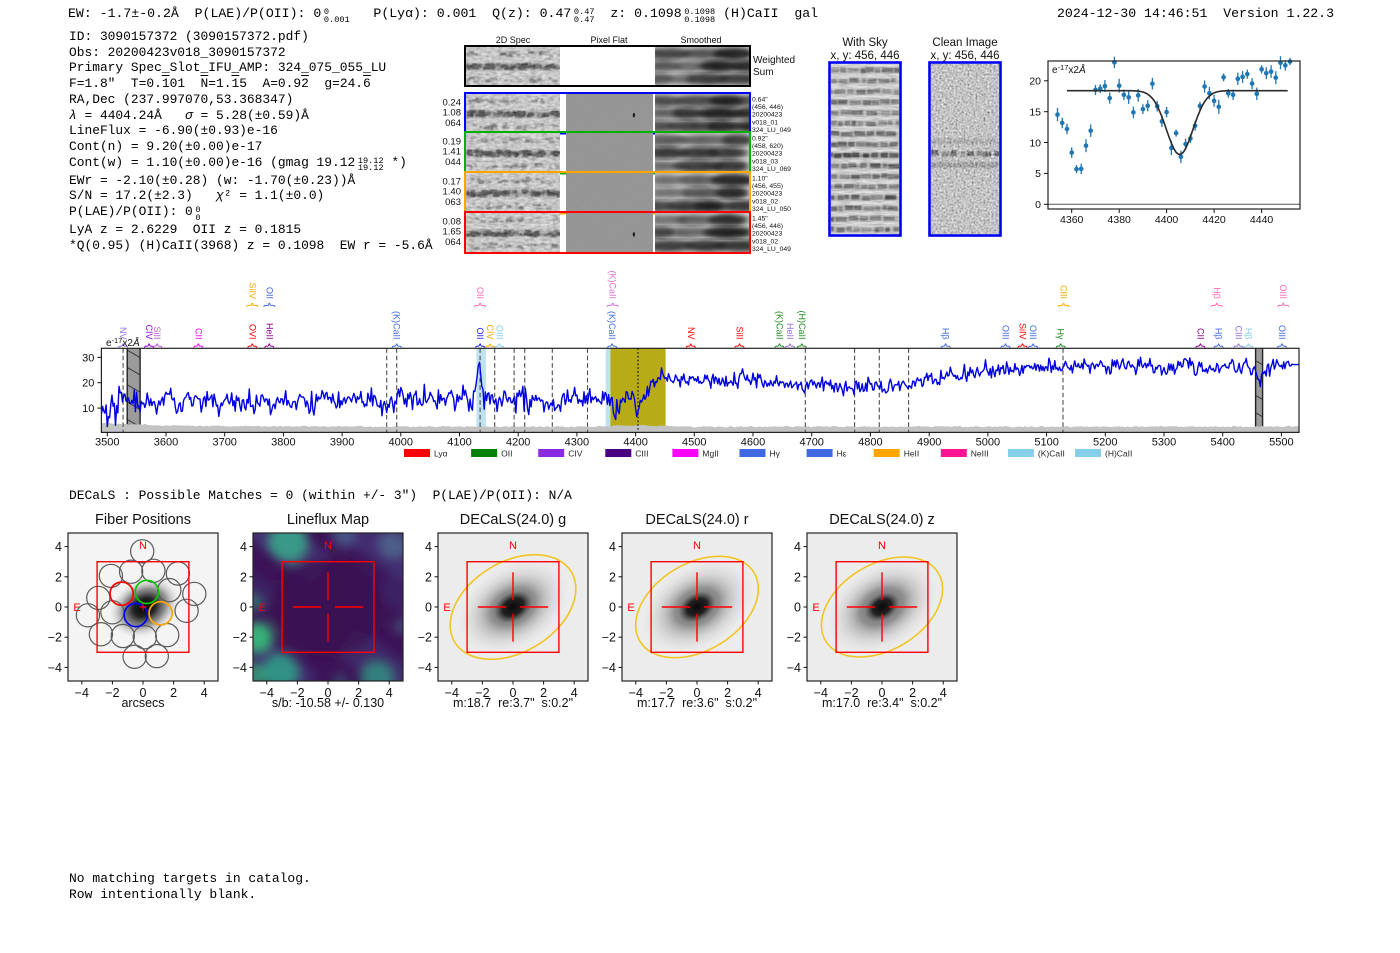 The height and width of the screenshot is (953, 1400). Describe the element at coordinates (870, 443) in the screenshot. I see `svg-text: 4800` at that location.